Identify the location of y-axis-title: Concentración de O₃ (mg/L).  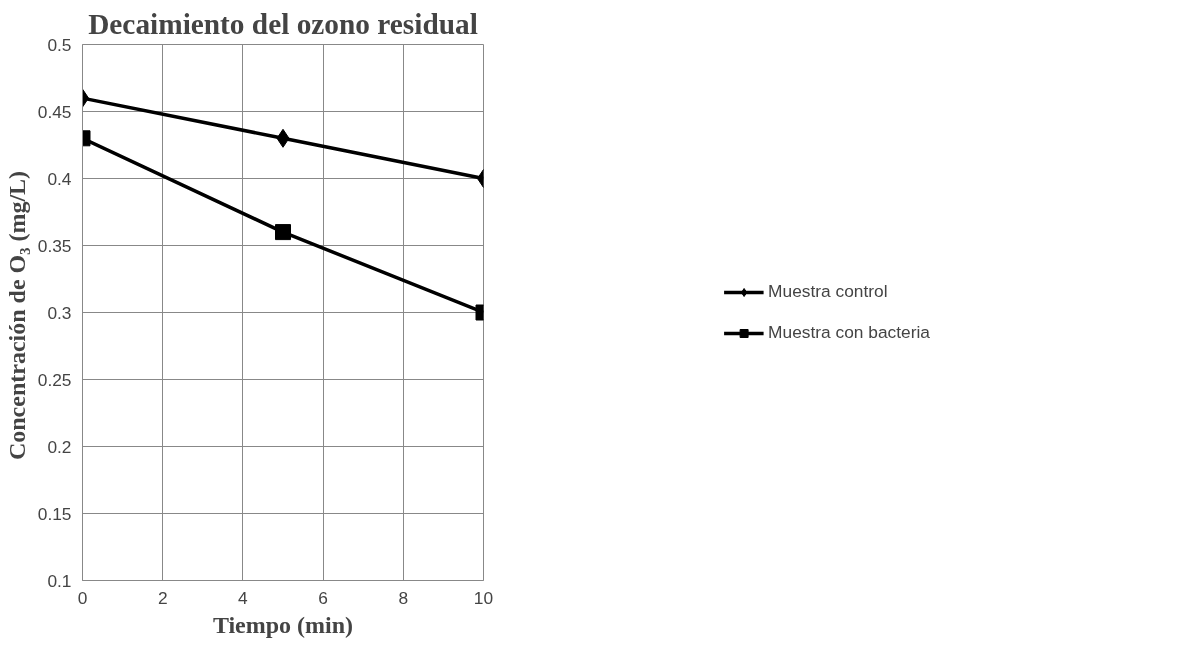
(16, 315).